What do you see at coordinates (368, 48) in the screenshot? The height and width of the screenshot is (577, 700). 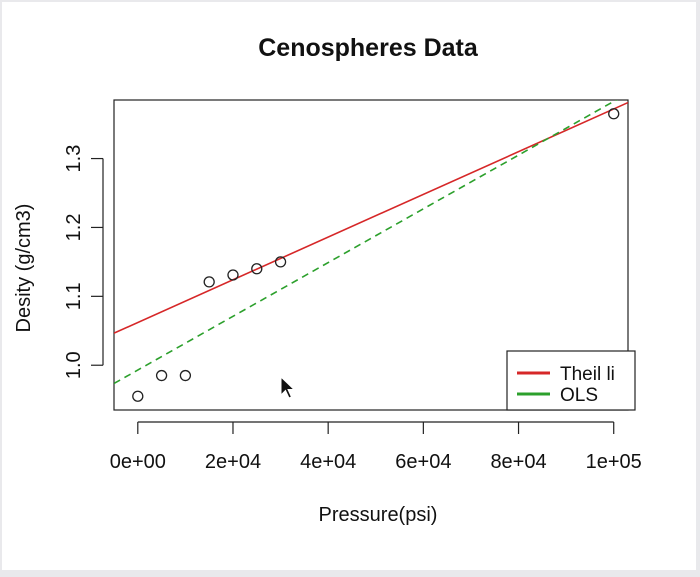 I see `chart-title: Cenospheres Data` at bounding box center [368, 48].